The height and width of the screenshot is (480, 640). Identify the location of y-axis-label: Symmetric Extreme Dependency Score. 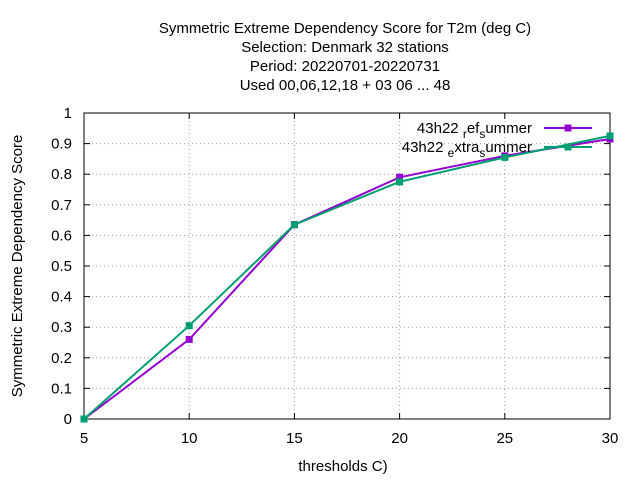
(17, 266).